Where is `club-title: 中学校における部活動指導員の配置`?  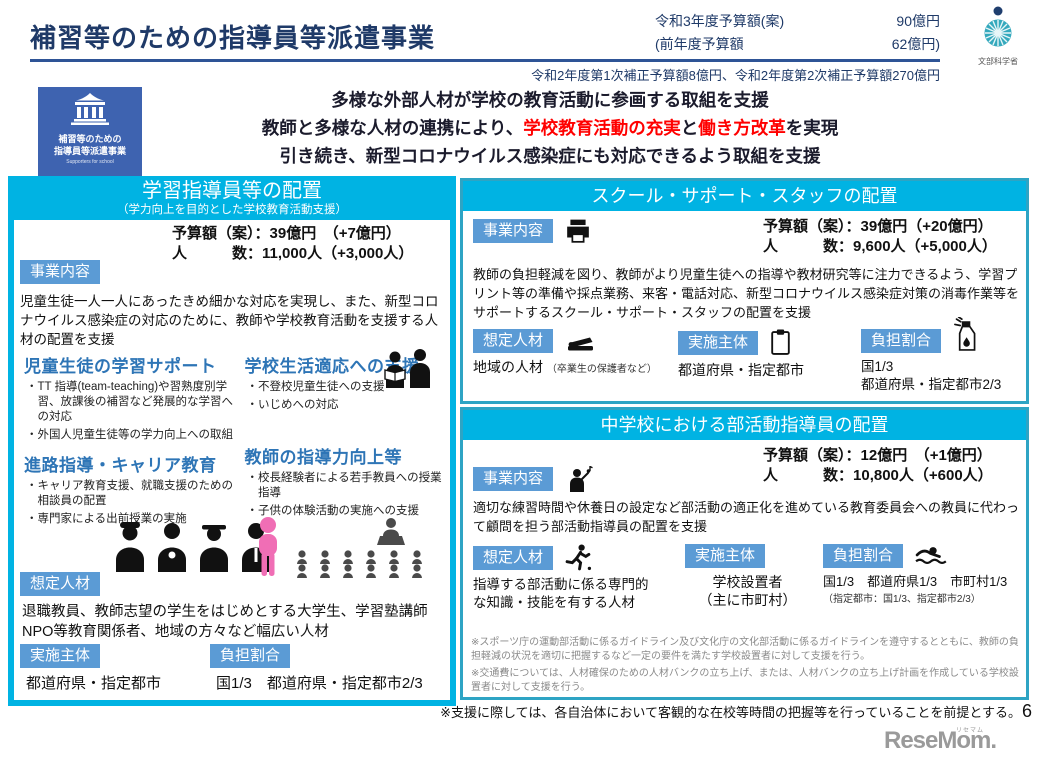
club-title: 中学校における部活動指導員の配置 is located at coordinates (744, 425).